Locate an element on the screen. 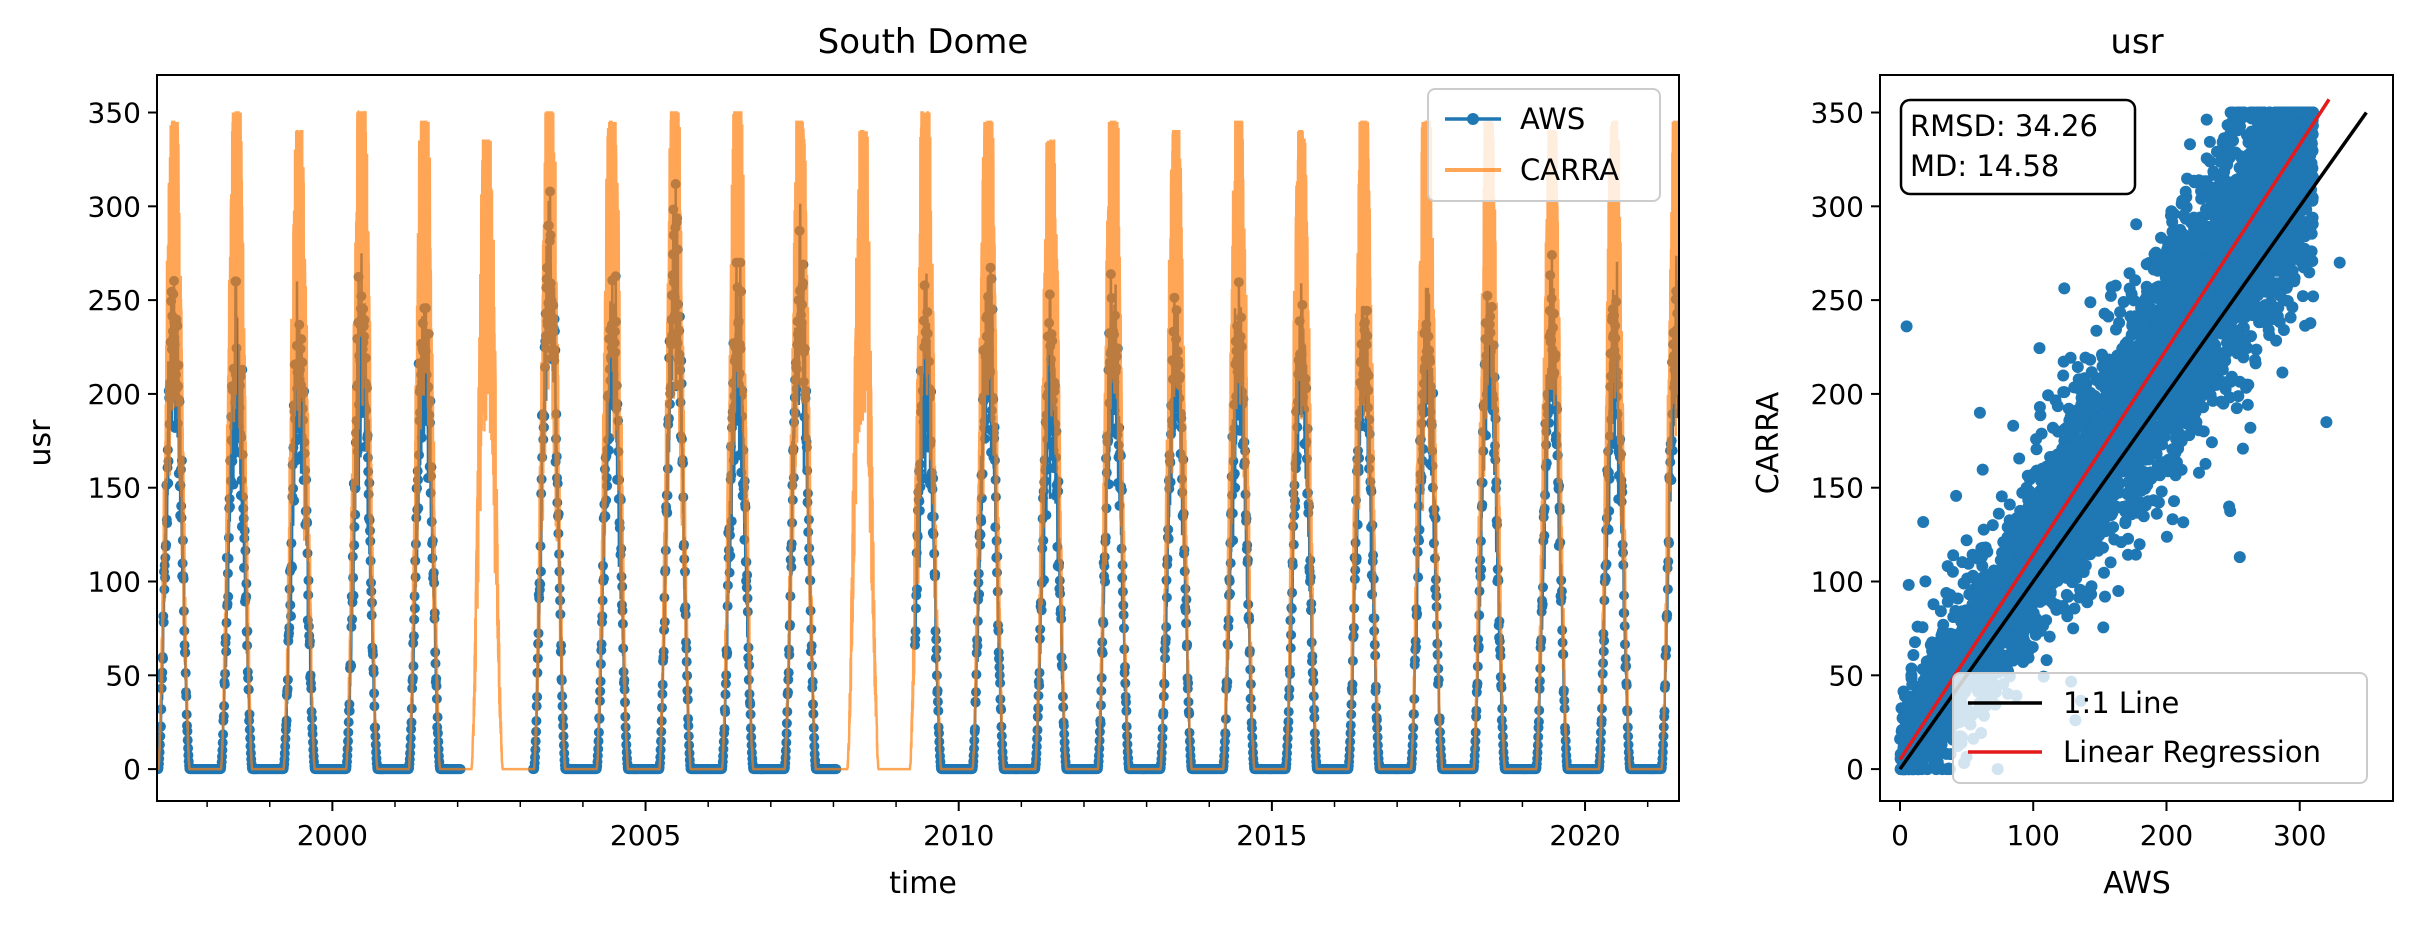 This screenshot has width=2413, height=926. x-tick-label: 2020 is located at coordinates (1584, 835).